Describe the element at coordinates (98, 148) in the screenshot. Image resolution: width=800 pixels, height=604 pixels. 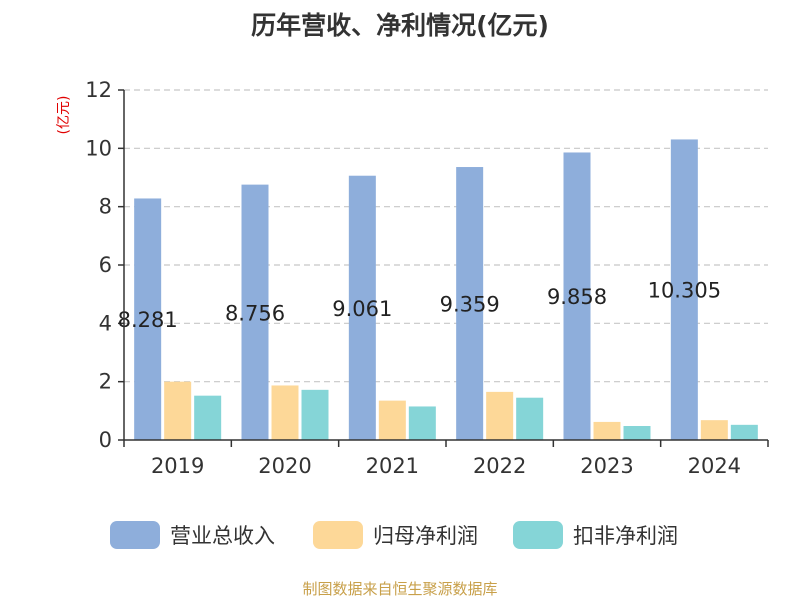
I see `y-tick-label: 10` at that location.